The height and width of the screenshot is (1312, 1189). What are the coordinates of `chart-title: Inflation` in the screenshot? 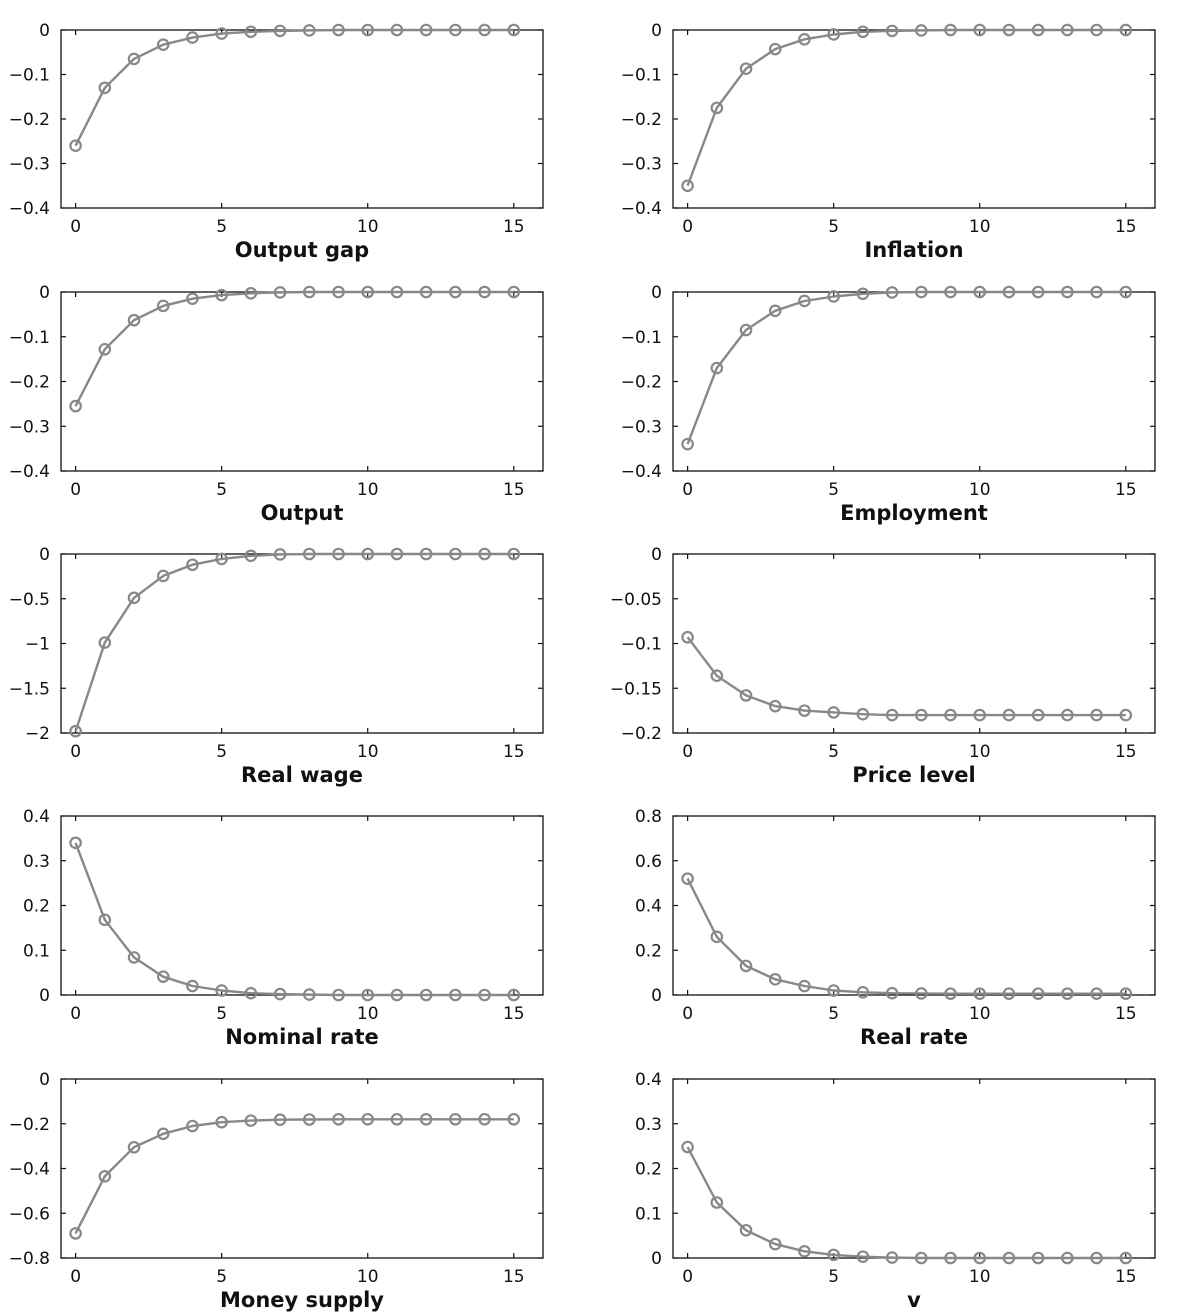 It's located at (913, 250).